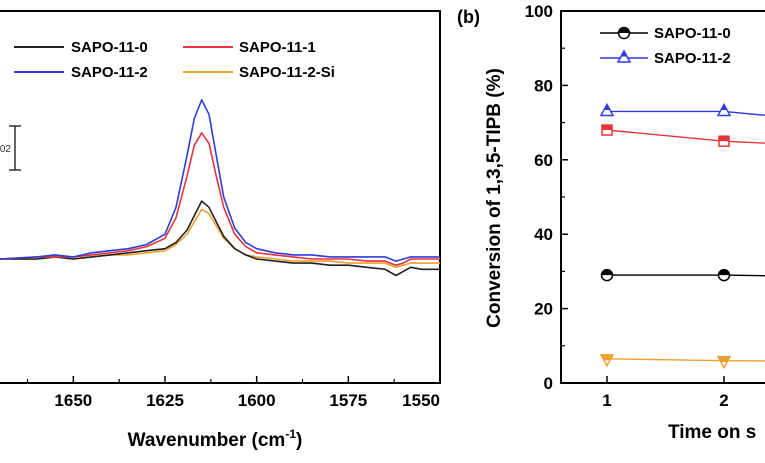 This screenshot has width=765, height=463. What do you see at coordinates (606, 400) in the screenshot?
I see `x-tick-label: 1` at bounding box center [606, 400].